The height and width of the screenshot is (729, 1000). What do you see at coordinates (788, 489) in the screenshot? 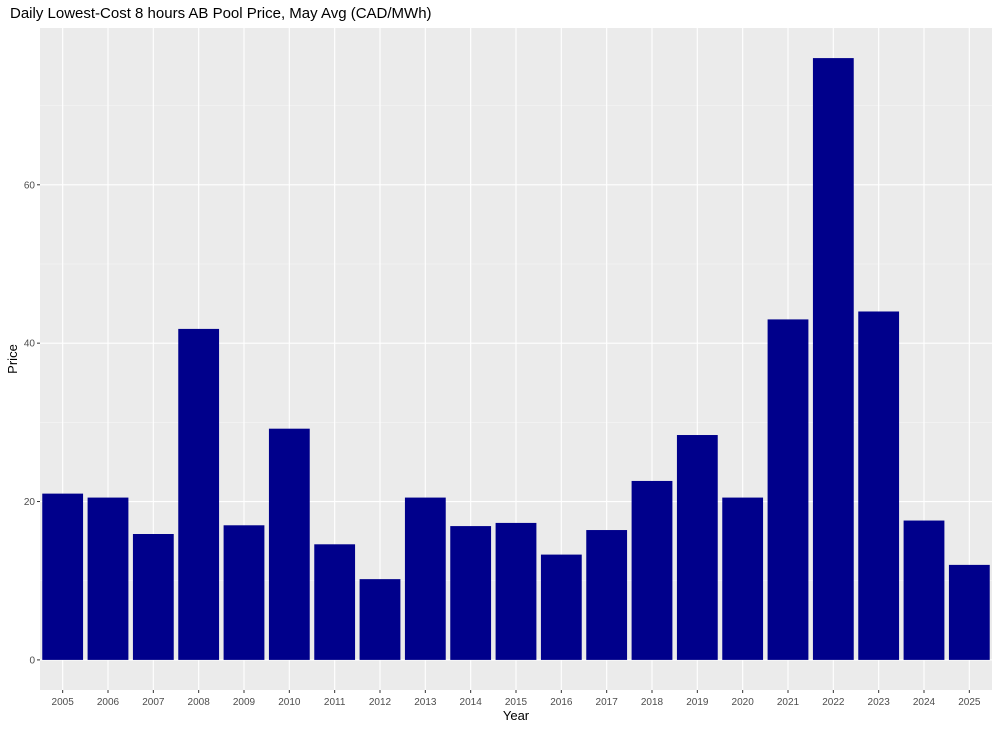
I see `bar-2021` at bounding box center [788, 489].